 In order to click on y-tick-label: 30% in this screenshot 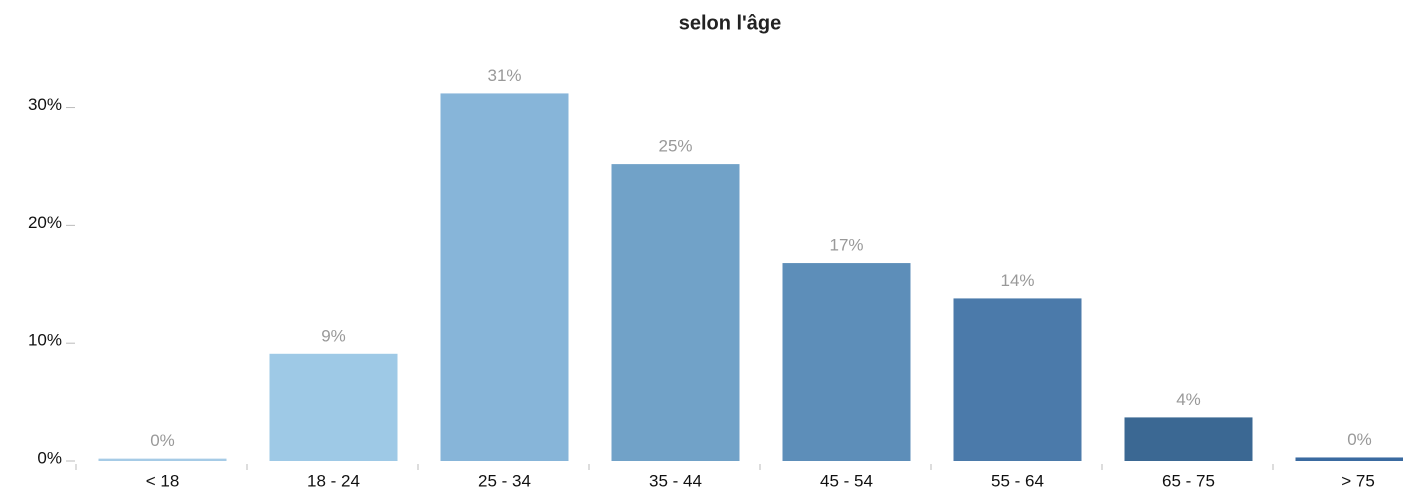, I will do `click(45, 104)`.